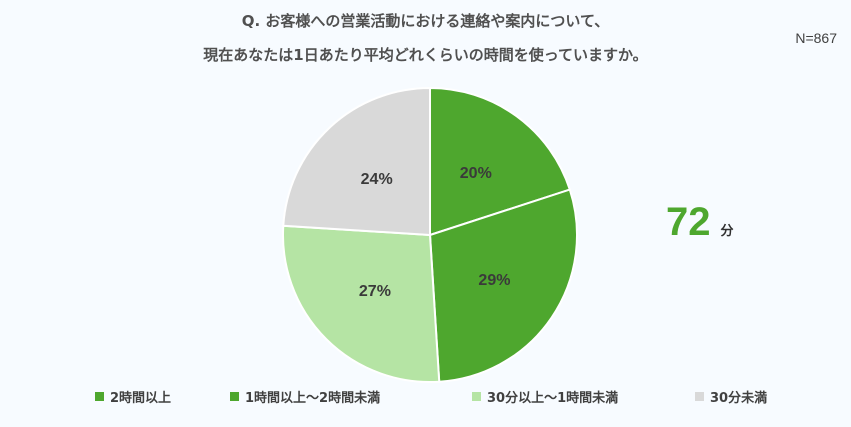 This screenshot has width=851, height=427. I want to click on average-time-callout: 72 分, so click(700, 222).